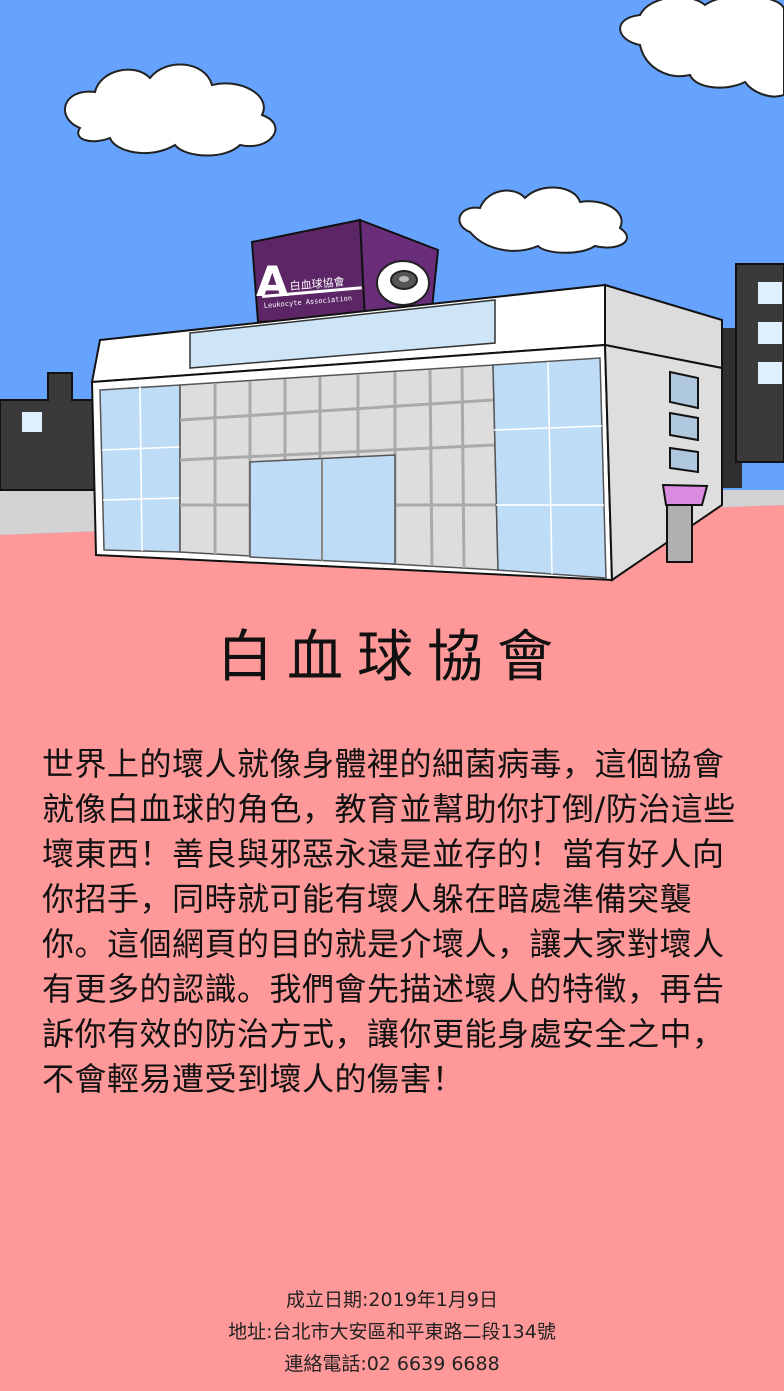 The width and height of the screenshot is (784, 1391). Describe the element at coordinates (403, 283) in the screenshot. I see `cell-icon` at that location.